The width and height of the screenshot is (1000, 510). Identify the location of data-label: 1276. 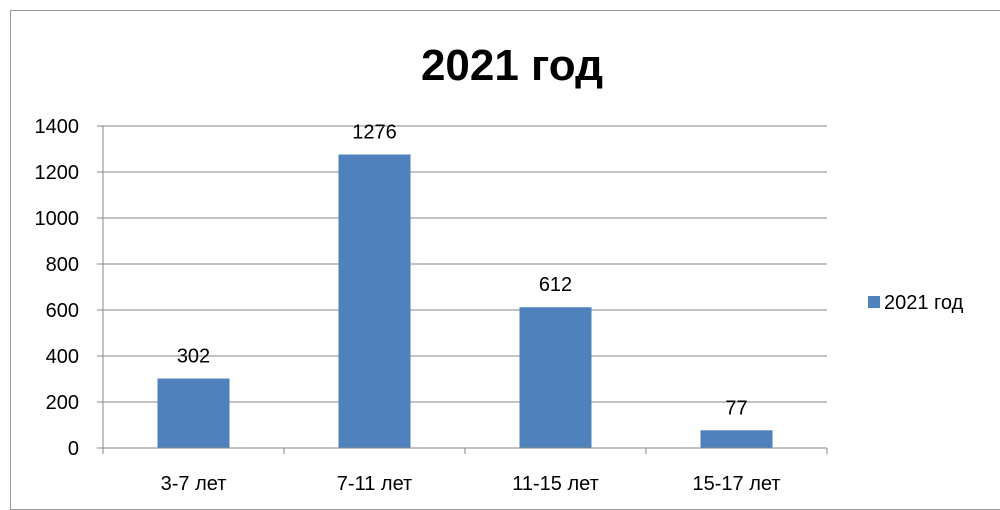
(374, 133).